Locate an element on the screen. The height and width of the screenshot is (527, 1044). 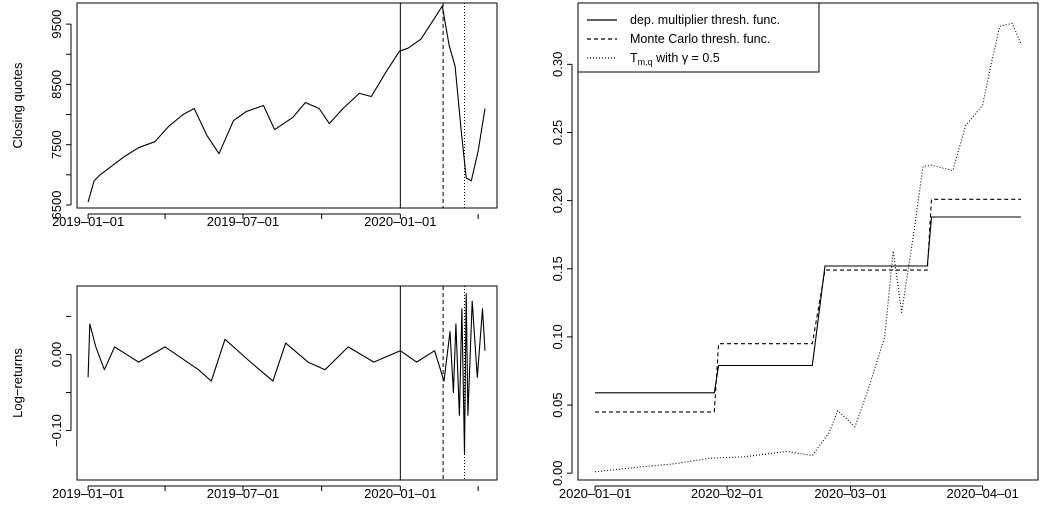
y-tick-label: 0.15 is located at coordinates (557, 268).